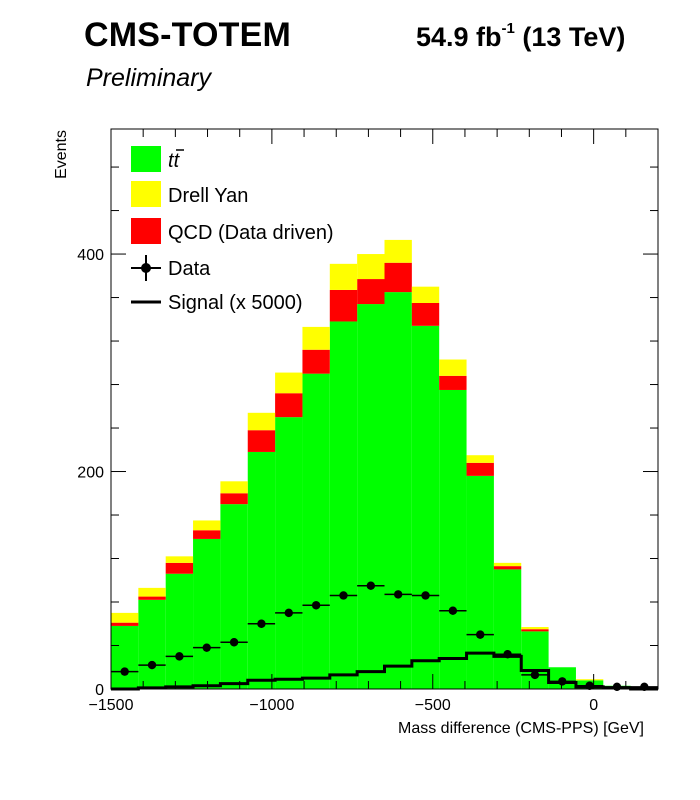  What do you see at coordinates (61, 154) in the screenshot?
I see `y-axis-label: Events` at bounding box center [61, 154].